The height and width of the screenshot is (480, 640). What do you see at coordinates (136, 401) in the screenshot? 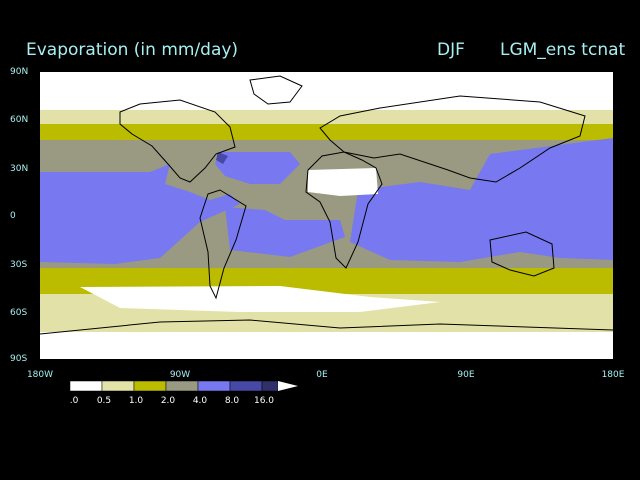
I see `cb-label-2: 1.0` at bounding box center [136, 401].